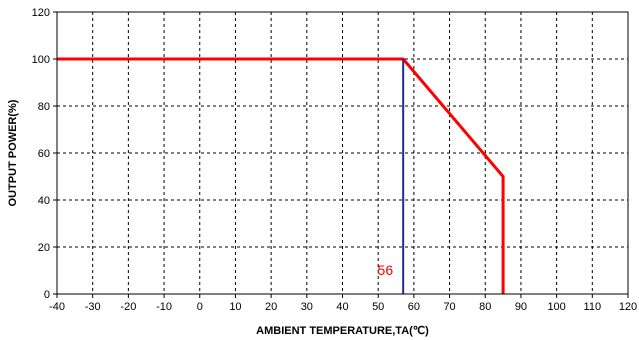 This screenshot has height=340, width=639. Describe the element at coordinates (521, 307) in the screenshot. I see `x-tick-label: 90` at that location.